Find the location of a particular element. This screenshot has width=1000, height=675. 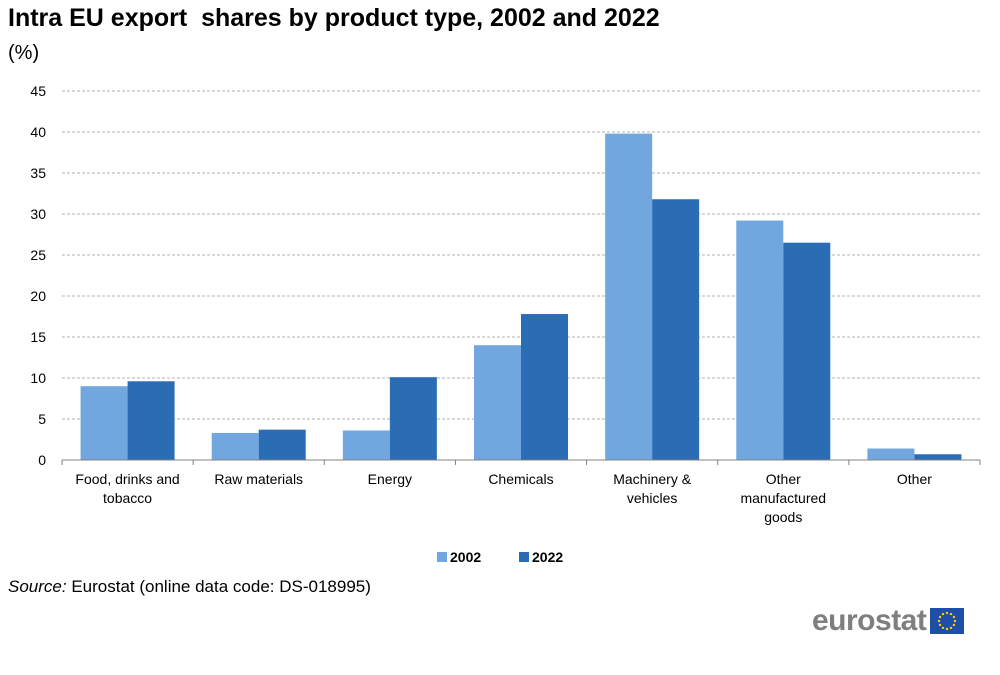

eu-flag-icon is located at coordinates (947, 621).